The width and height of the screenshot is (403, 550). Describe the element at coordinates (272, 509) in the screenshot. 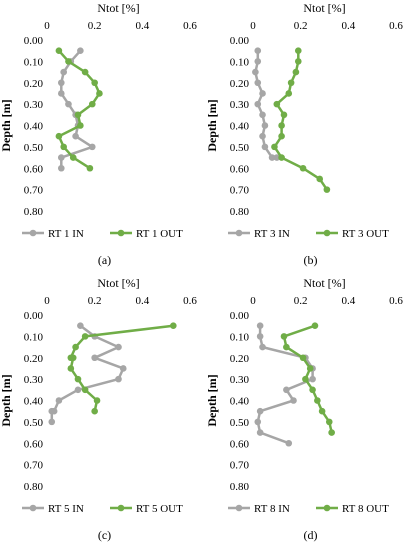

I see `legend-label: RT 8 IN` at that location.